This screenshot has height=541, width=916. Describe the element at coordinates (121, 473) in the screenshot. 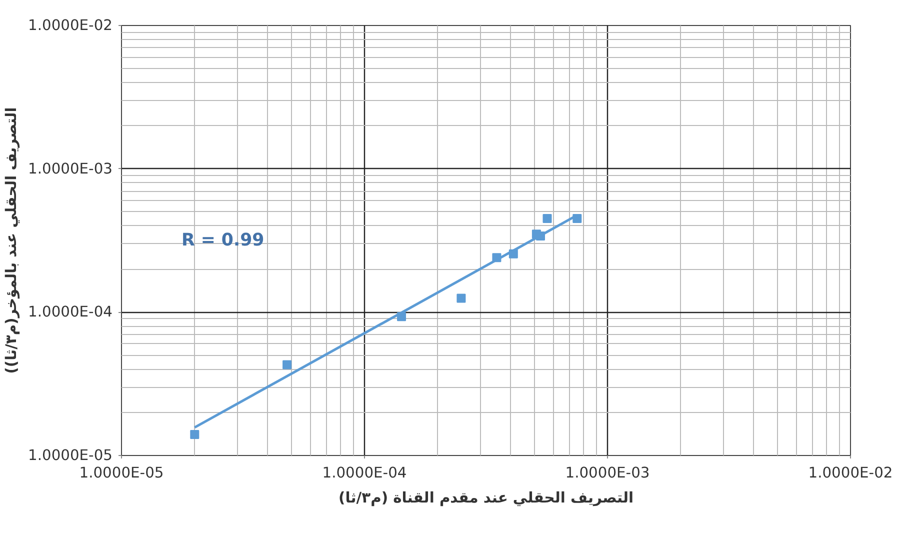

I see `x-tick-label: 1.0000E-05` at that location.